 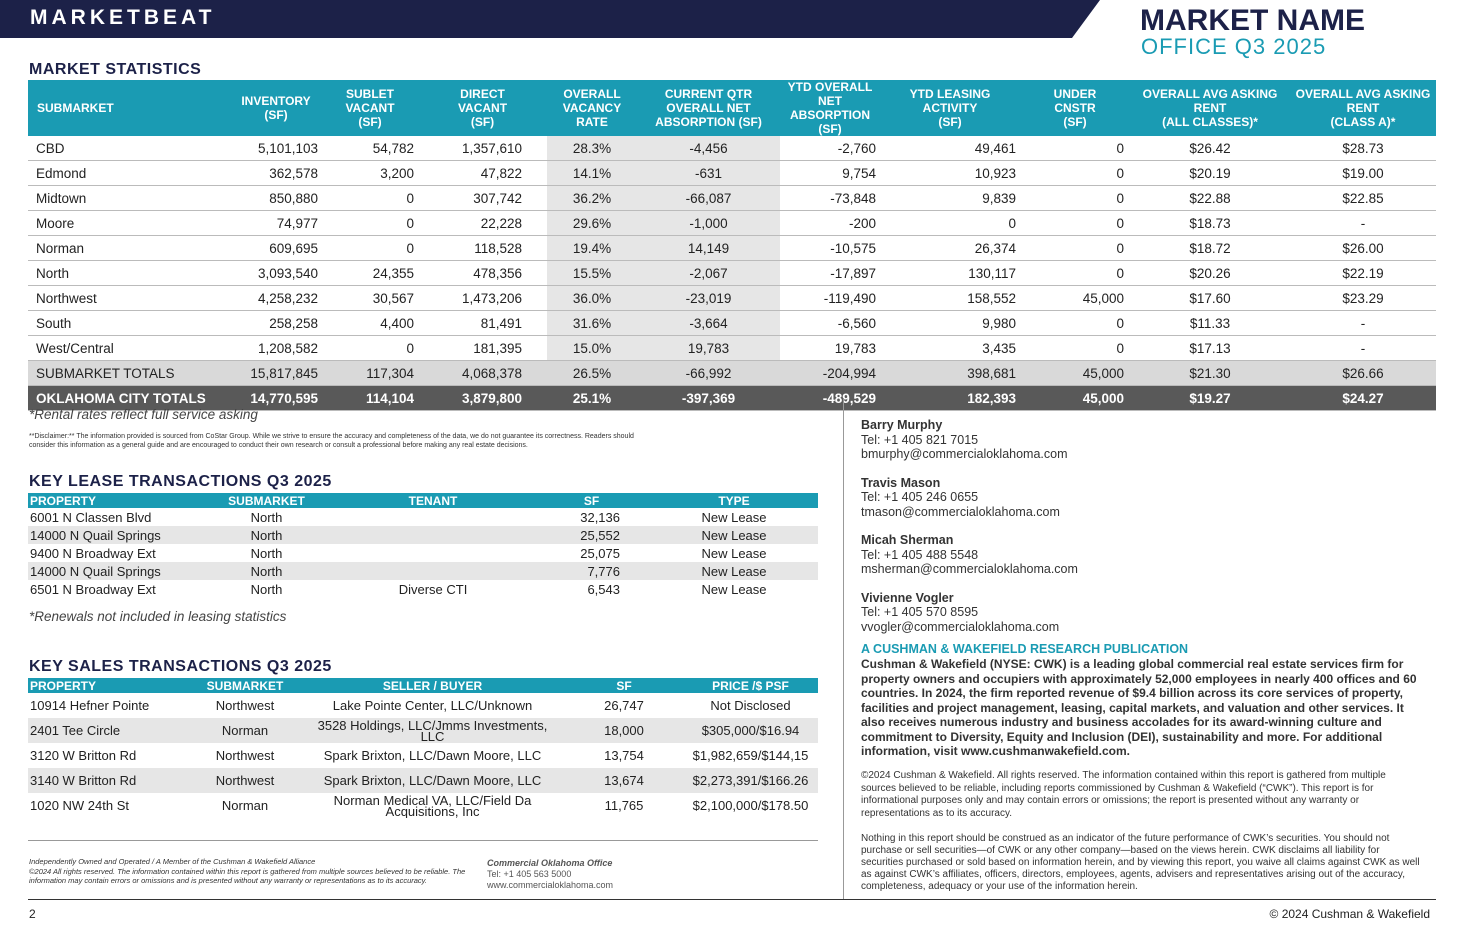 I want to click on cell: 6501 N Broadway Ext, so click(x=93, y=589).